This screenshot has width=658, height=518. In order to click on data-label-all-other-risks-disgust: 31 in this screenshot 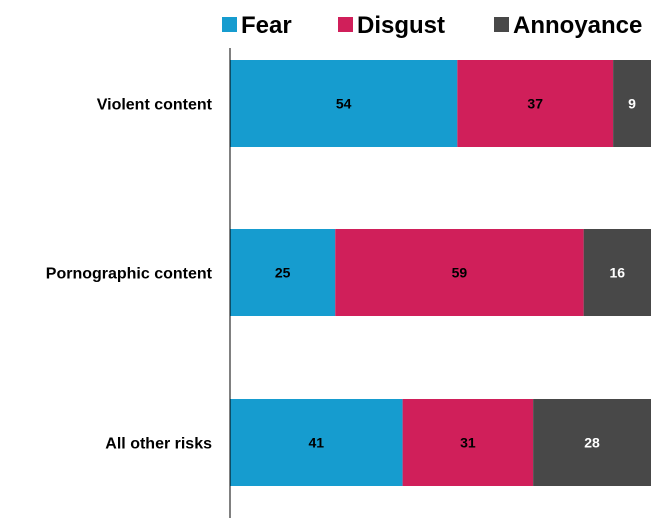, I will do `click(468, 443)`.